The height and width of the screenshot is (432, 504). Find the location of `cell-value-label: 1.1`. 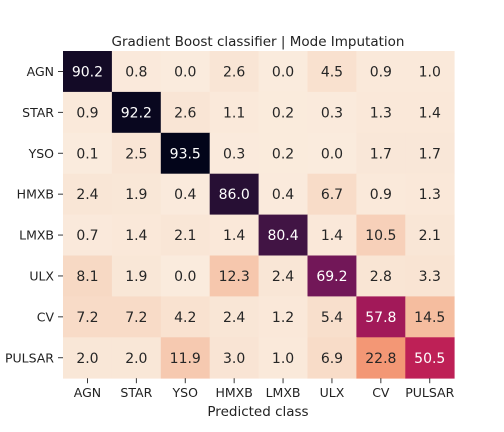

cell-value-label: 1.1 is located at coordinates (234, 113).